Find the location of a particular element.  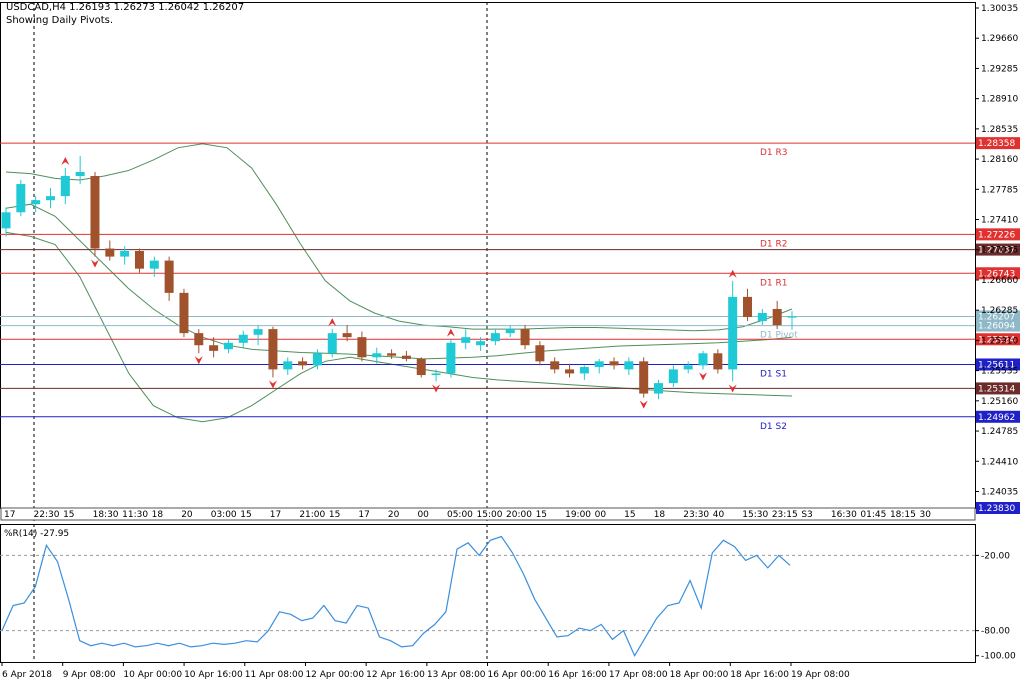

session-label: 23:30 is located at coordinates (696, 515).